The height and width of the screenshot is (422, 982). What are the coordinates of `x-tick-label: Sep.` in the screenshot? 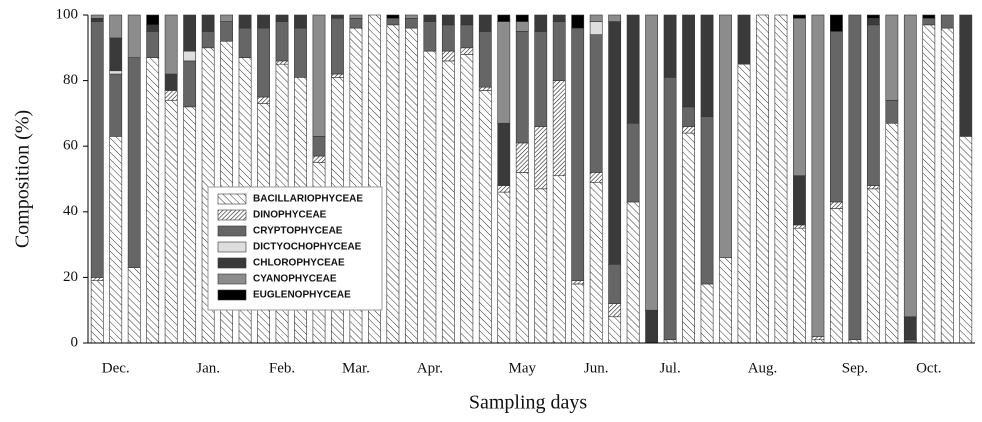 It's located at (855, 368).